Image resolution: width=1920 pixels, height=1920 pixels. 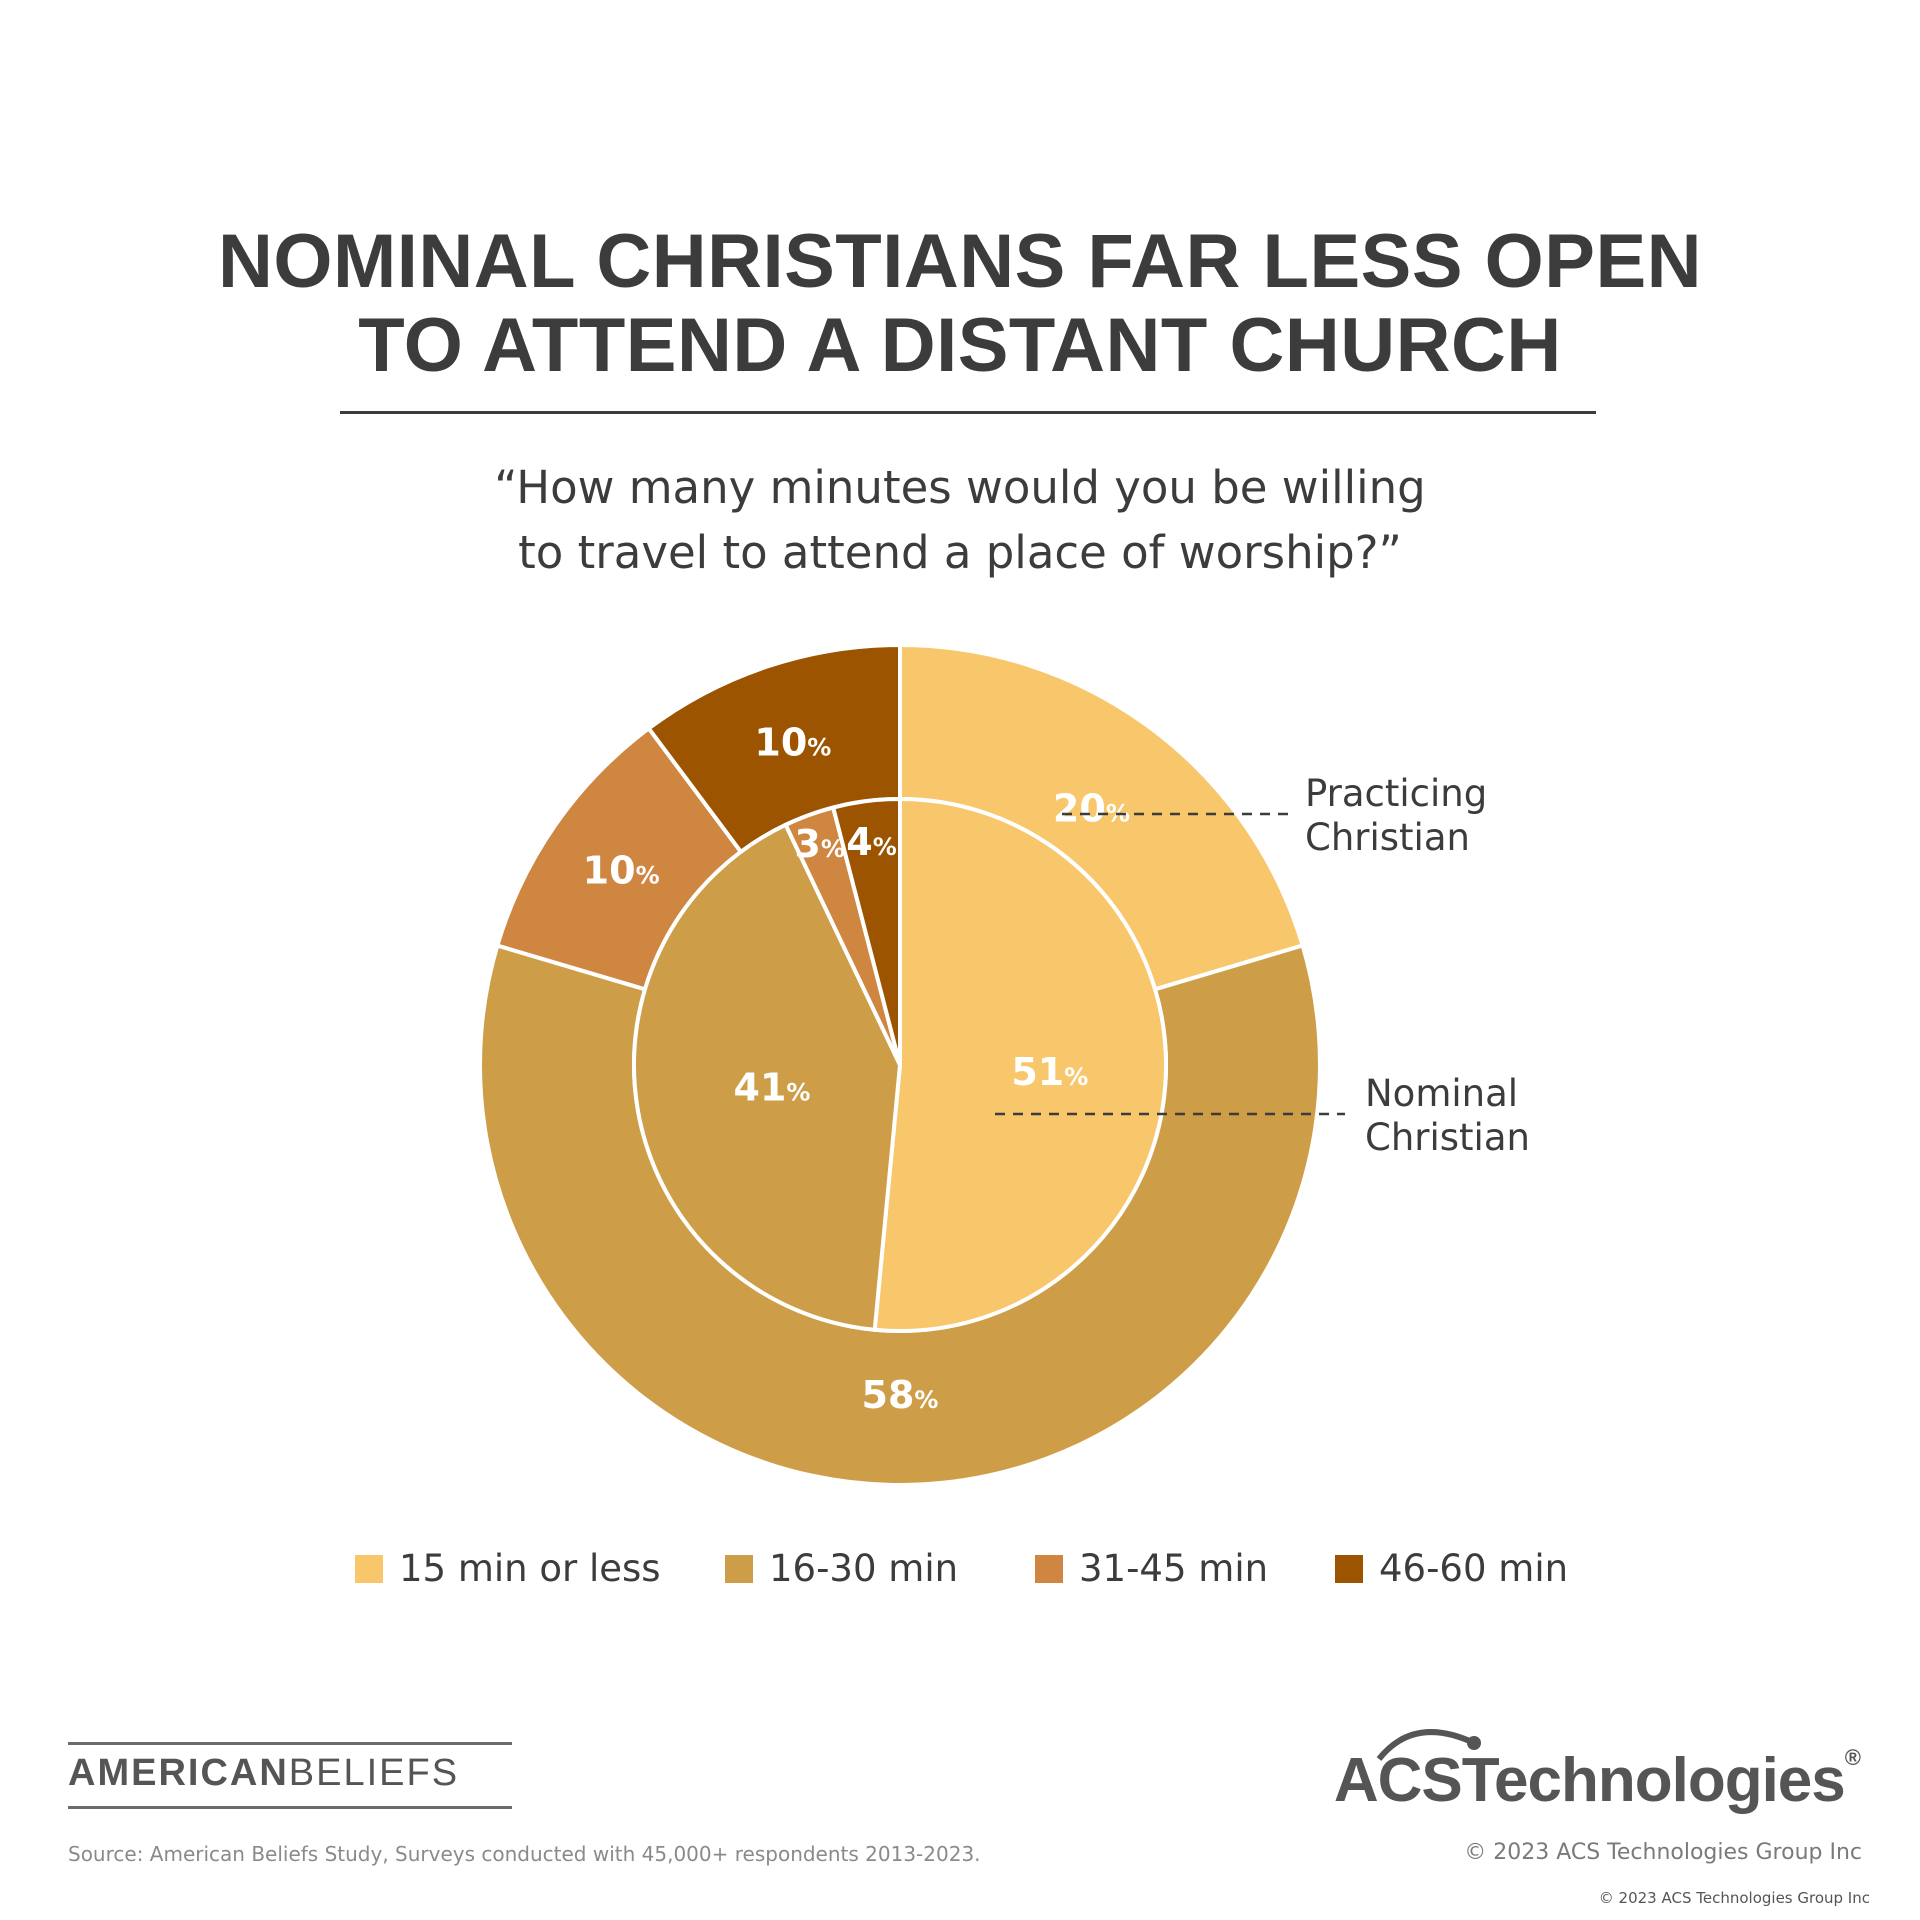 I want to click on american-beliefs-wordmark: AMERICANBELIEFS, so click(x=263, y=1773).